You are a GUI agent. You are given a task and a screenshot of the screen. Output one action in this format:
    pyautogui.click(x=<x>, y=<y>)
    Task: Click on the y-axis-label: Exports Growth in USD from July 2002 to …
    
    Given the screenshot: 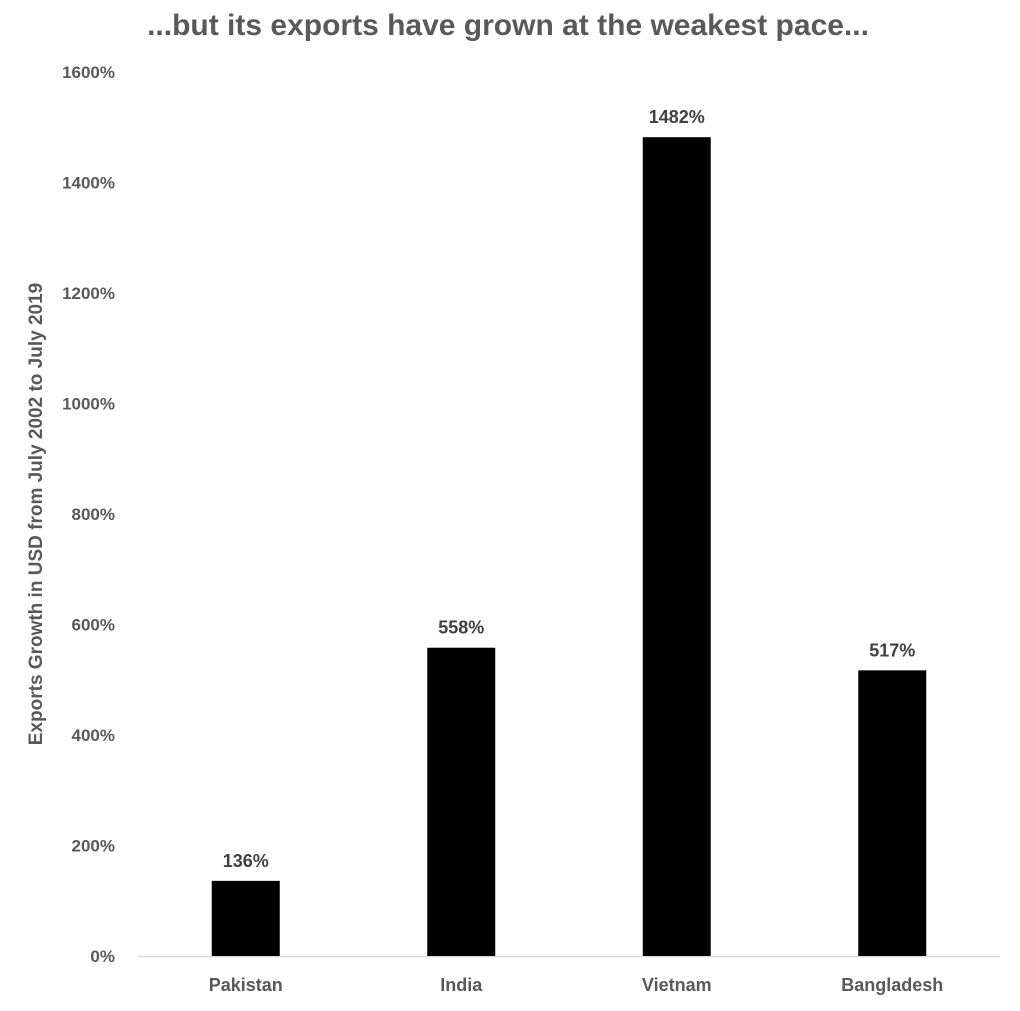 What is the action you would take?
    pyautogui.click(x=36, y=514)
    